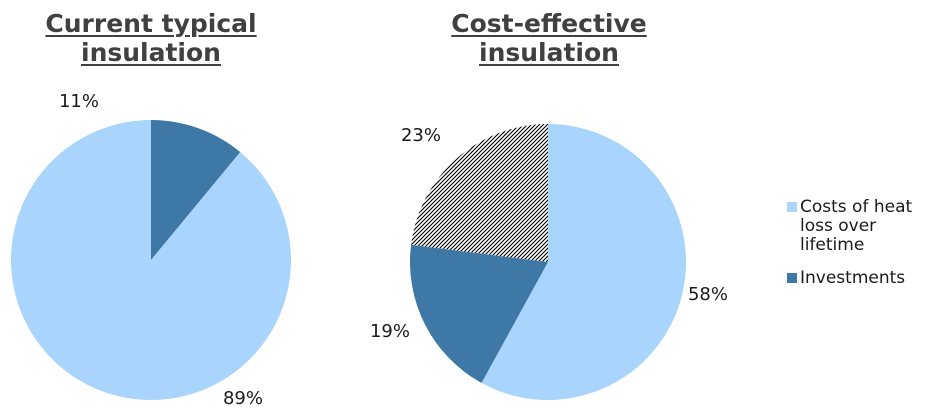 Image resolution: width=937 pixels, height=412 pixels. I want to click on chart-title-cost-effective: Cost-effective insulation, so click(549, 38).